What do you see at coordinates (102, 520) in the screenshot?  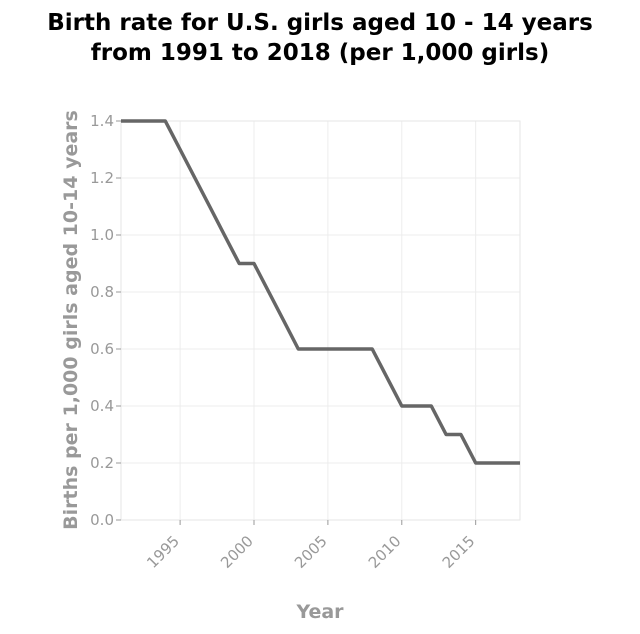 I see `y-tick-label: 0.0` at bounding box center [102, 520].